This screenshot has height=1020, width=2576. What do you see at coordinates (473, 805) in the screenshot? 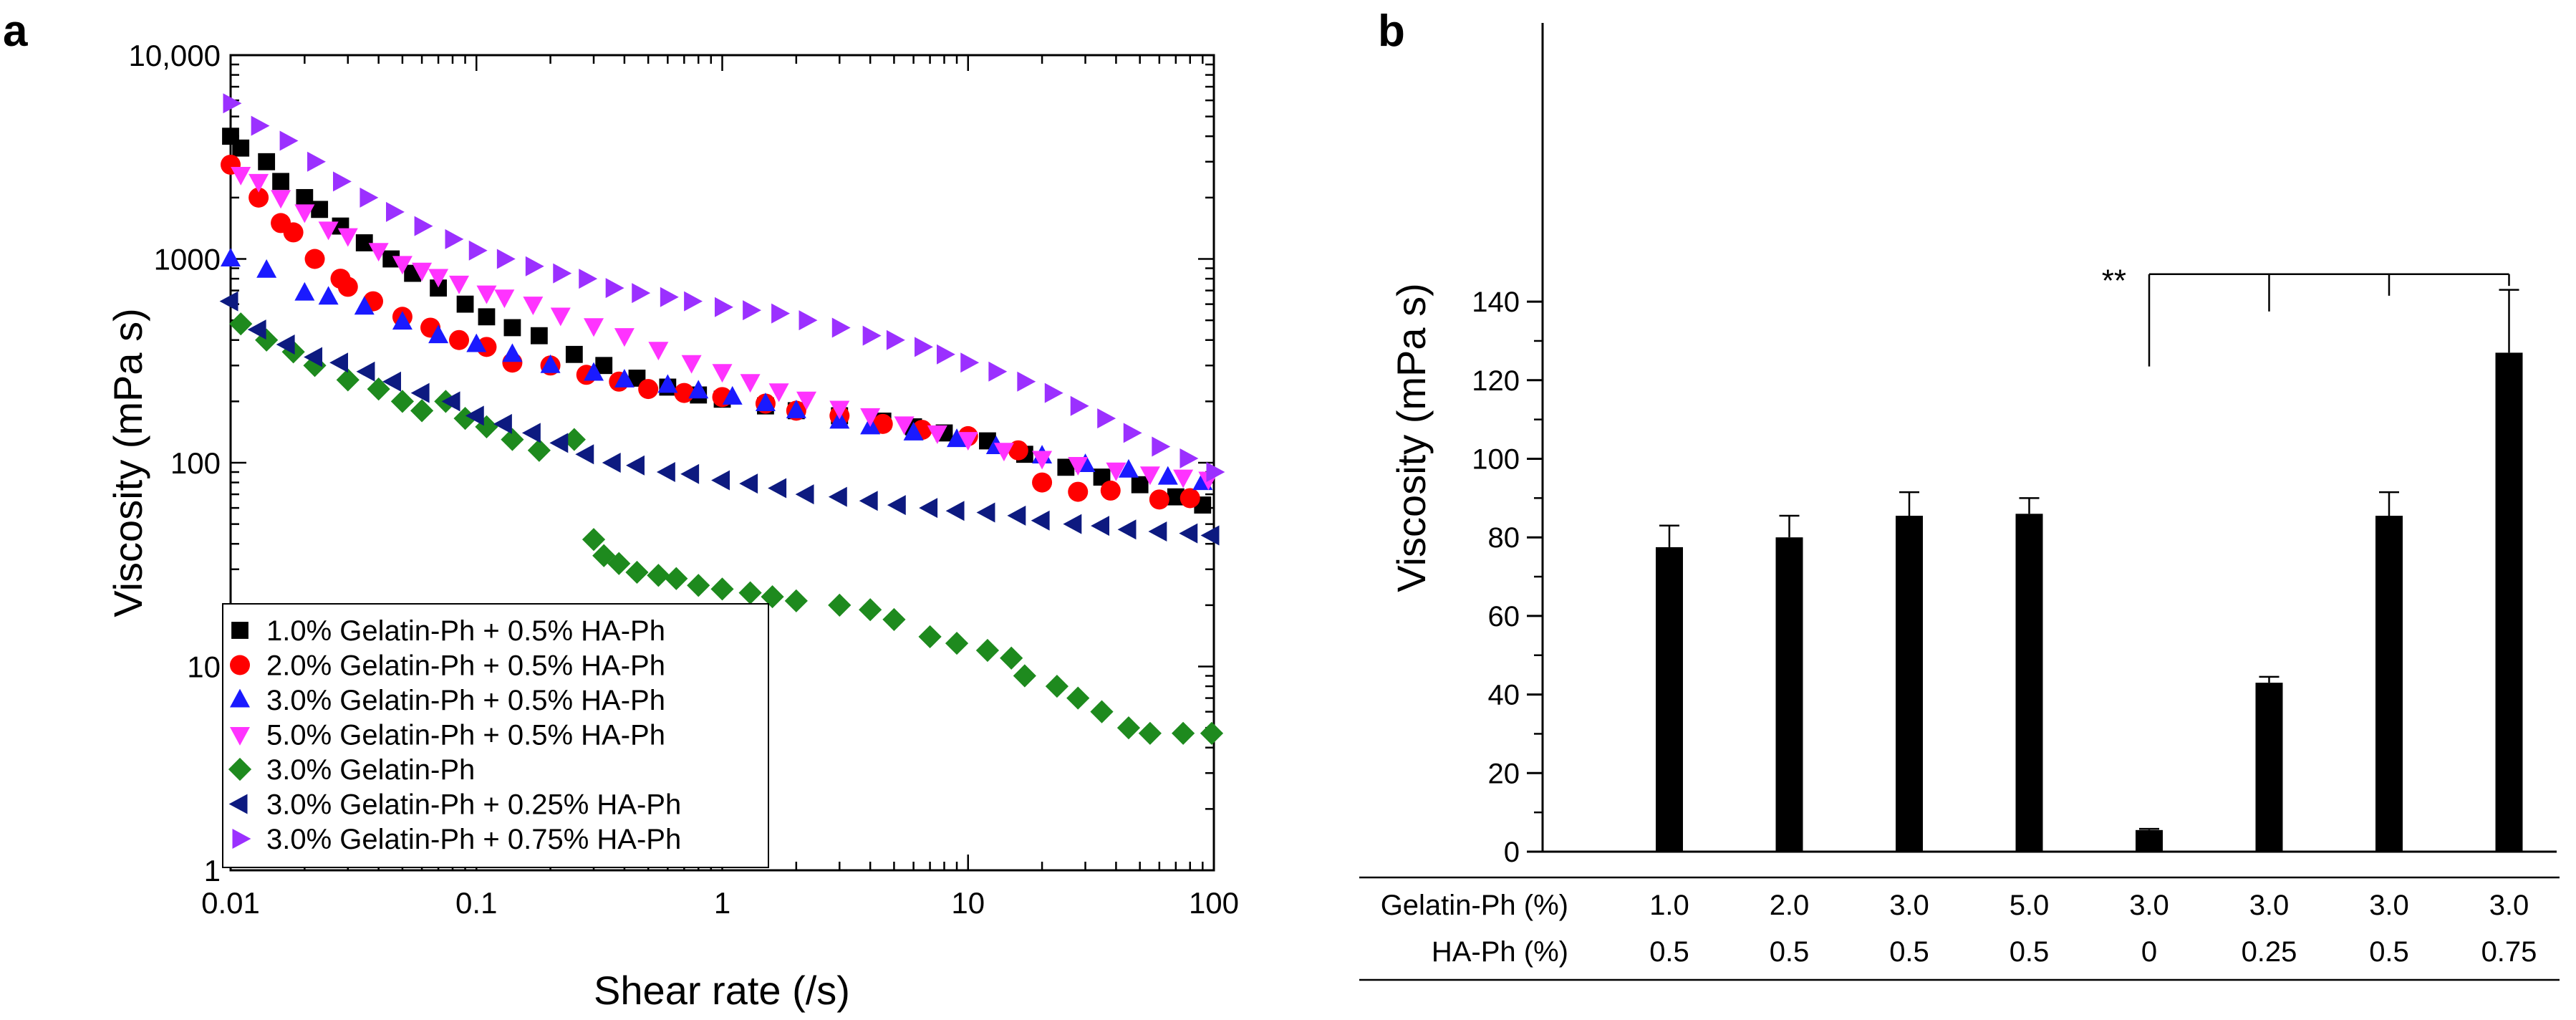
I see `legend-entry: 3.0% Gelatin-Ph + 0.25% HA-Ph` at bounding box center [473, 805].